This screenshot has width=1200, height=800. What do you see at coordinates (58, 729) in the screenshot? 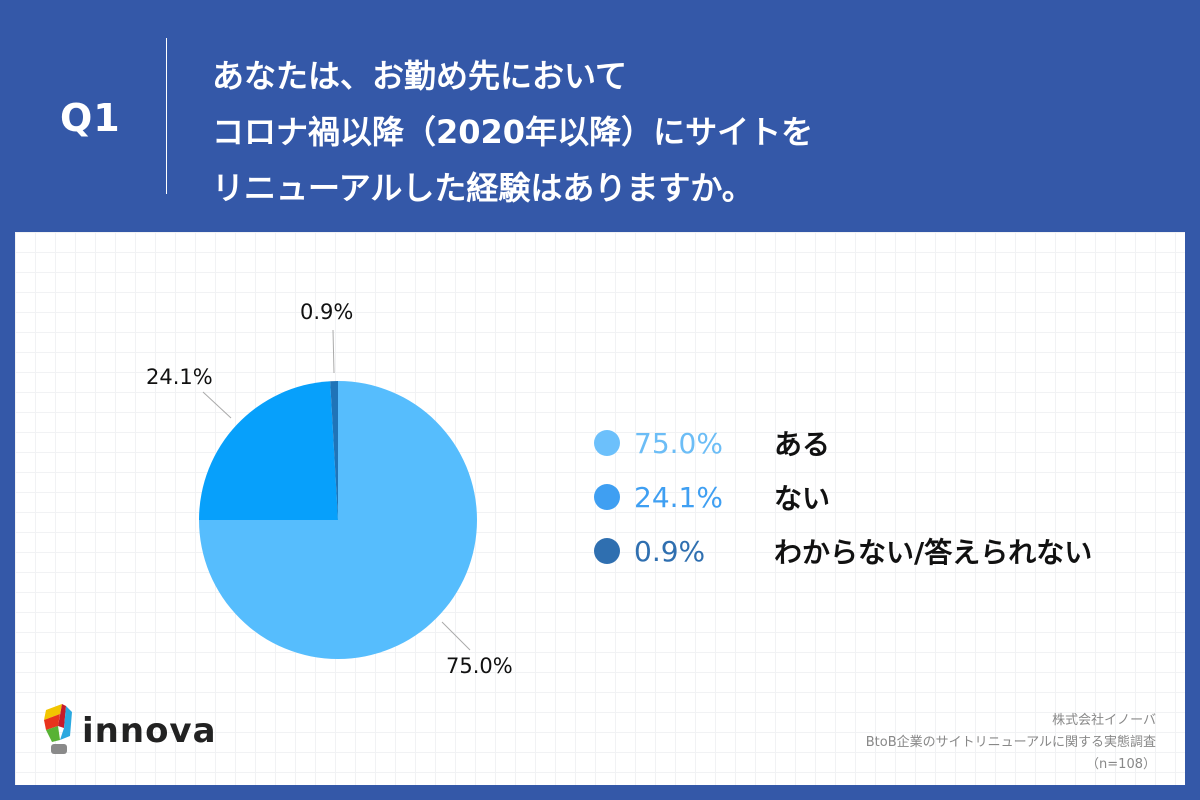
I see `lightbulb-logo-icon` at bounding box center [58, 729].